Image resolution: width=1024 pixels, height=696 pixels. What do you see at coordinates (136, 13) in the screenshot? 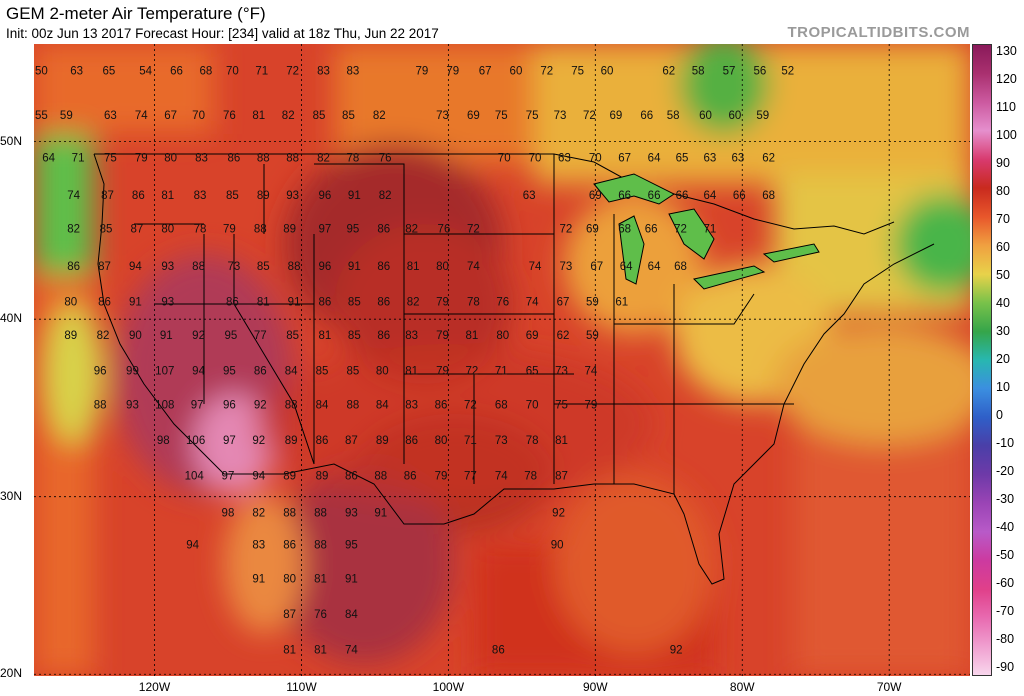
I see `map-title: GEM 2-meter Air Temperature (°F)` at bounding box center [136, 13].